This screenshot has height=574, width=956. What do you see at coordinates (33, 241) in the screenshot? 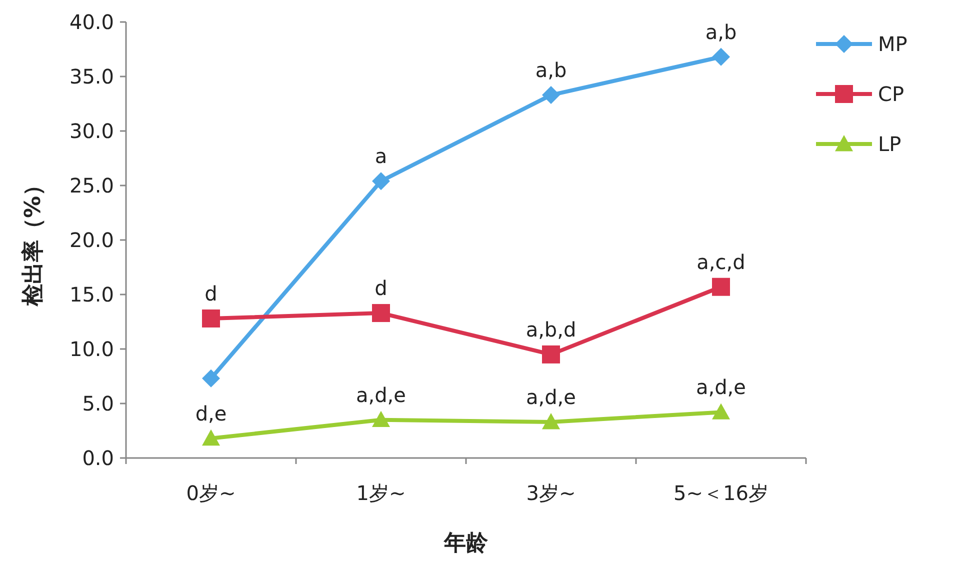
I see `y-axis-title: 检出率（%）` at bounding box center [33, 241].